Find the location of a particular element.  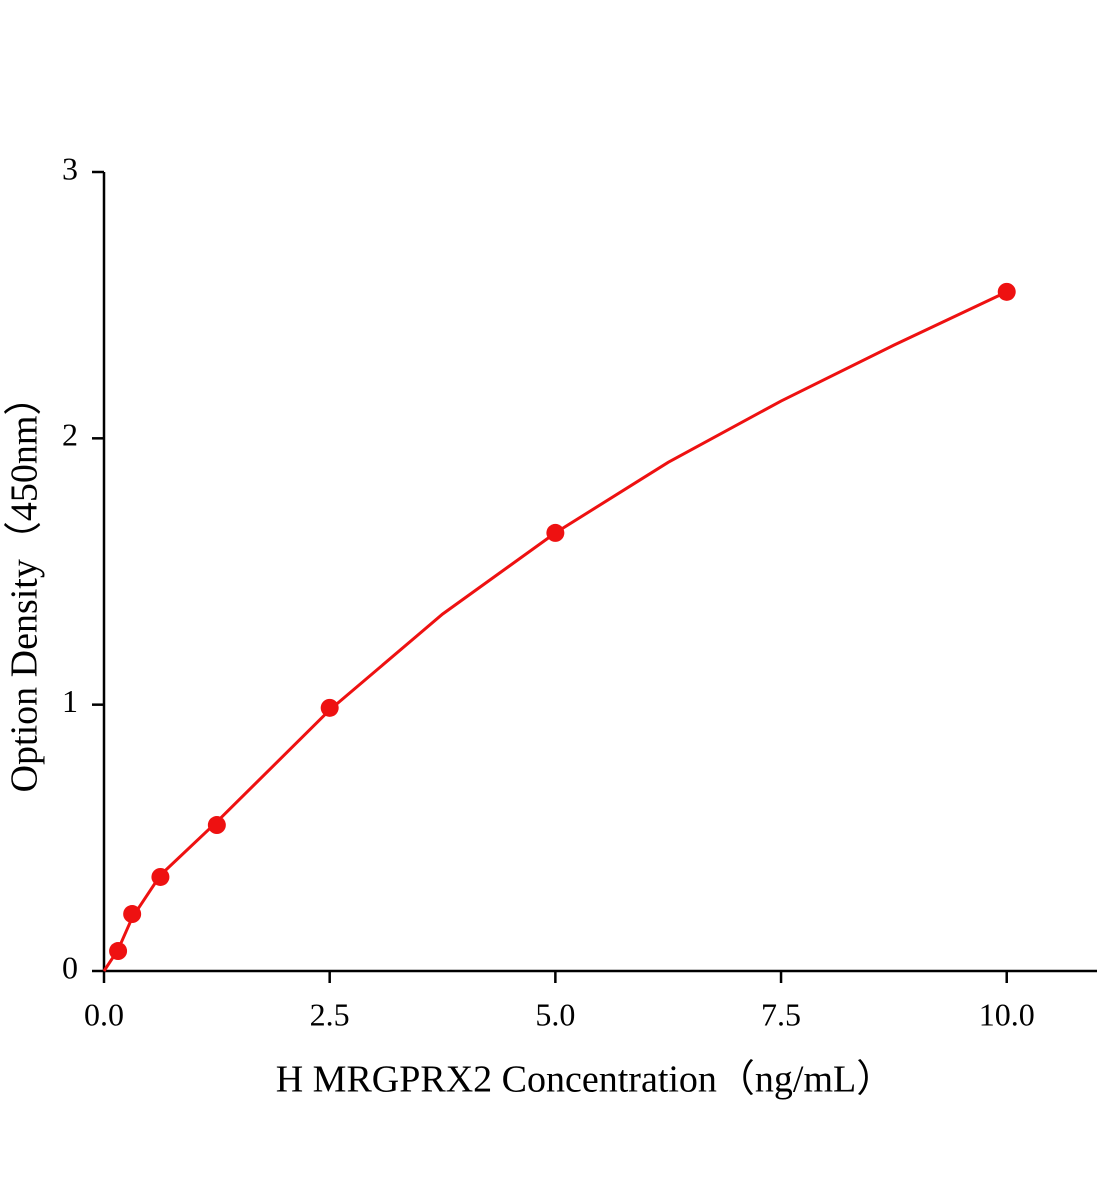

y-tick-label: 3 is located at coordinates (70, 168).